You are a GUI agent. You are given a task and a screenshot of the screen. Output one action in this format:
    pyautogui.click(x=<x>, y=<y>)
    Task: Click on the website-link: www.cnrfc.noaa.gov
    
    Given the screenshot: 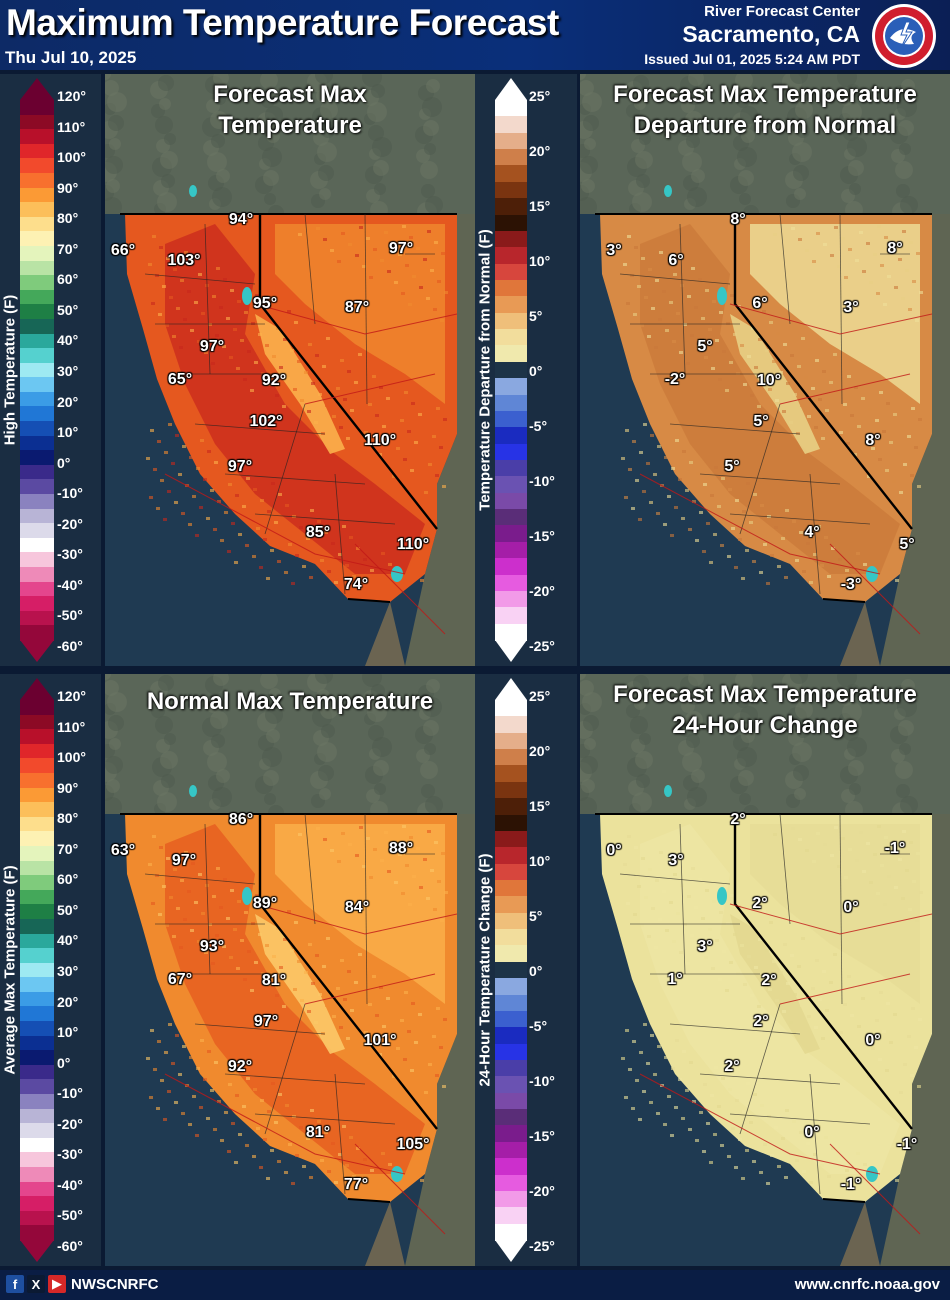 What is the action you would take?
    pyautogui.click(x=867, y=1284)
    